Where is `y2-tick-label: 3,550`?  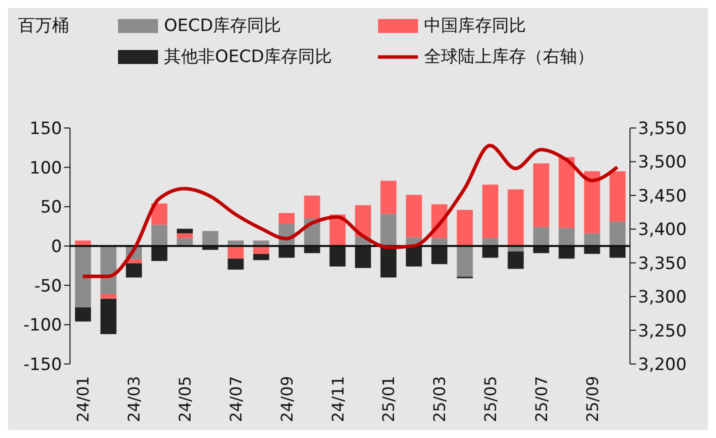
y2-tick-label: 3,550 is located at coordinates (662, 129).